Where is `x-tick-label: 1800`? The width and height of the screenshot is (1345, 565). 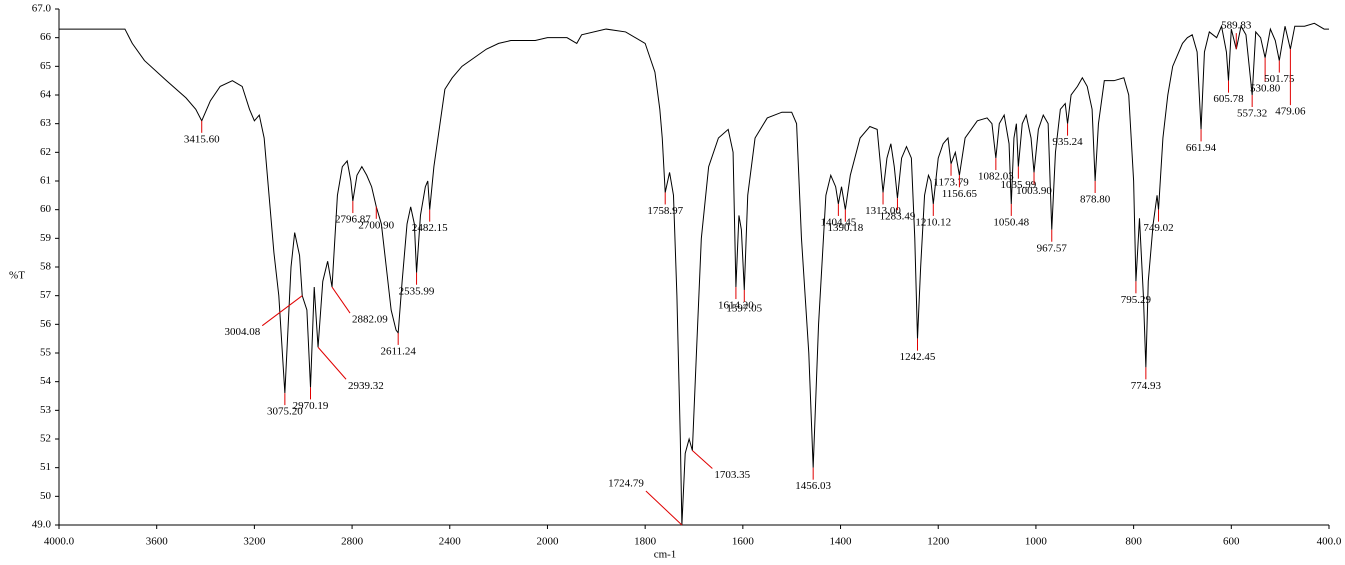 x-tick-label: 1800 is located at coordinates (645, 542).